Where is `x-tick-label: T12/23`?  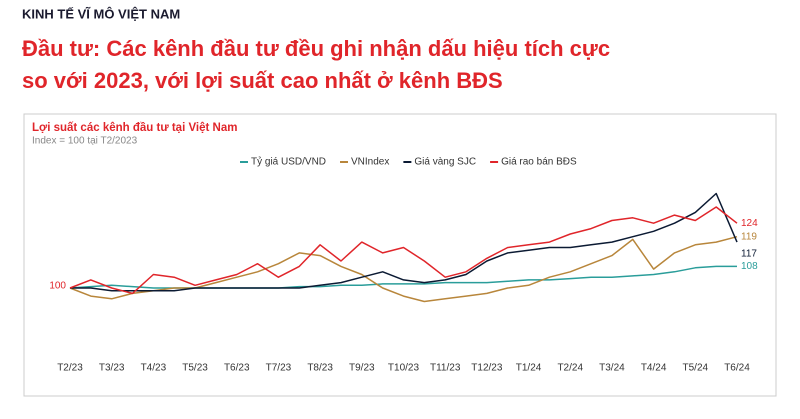 x-tick-label: T12/23 is located at coordinates (487, 368).